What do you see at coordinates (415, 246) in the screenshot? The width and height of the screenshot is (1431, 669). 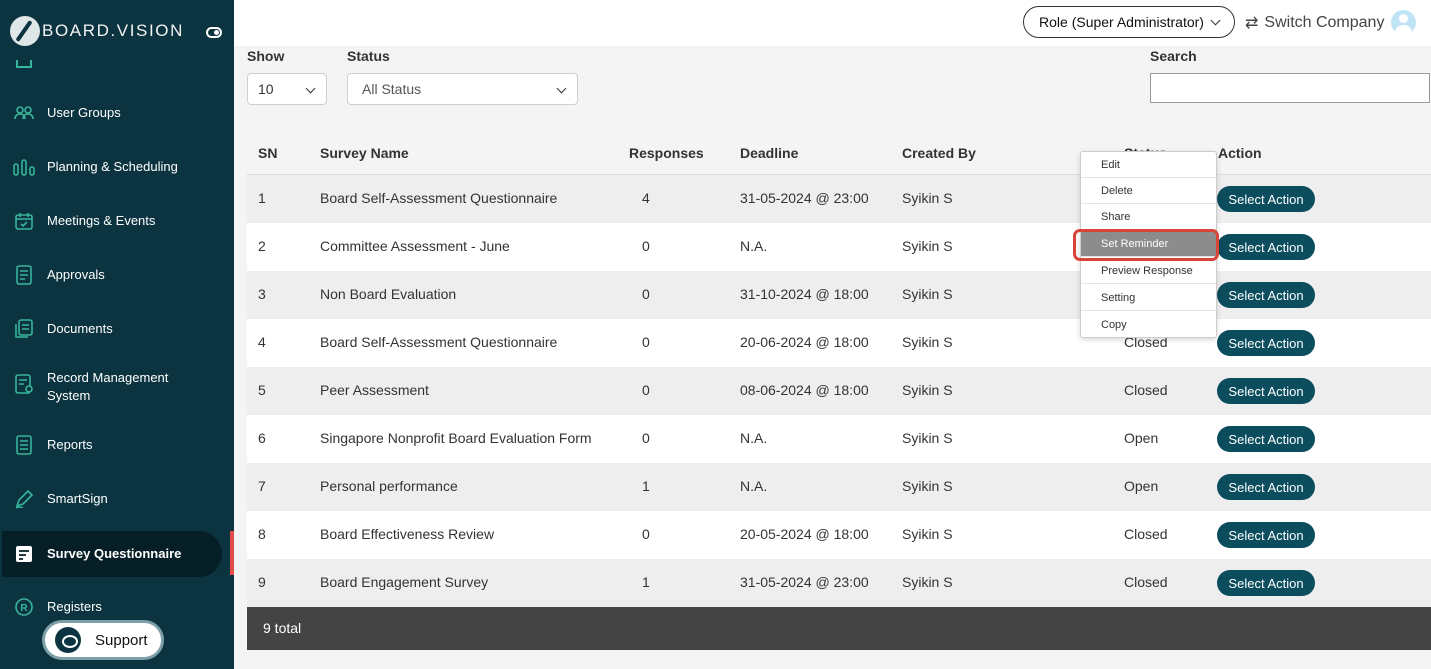 I see `cell-survey-name: Committee Assessment - June` at bounding box center [415, 246].